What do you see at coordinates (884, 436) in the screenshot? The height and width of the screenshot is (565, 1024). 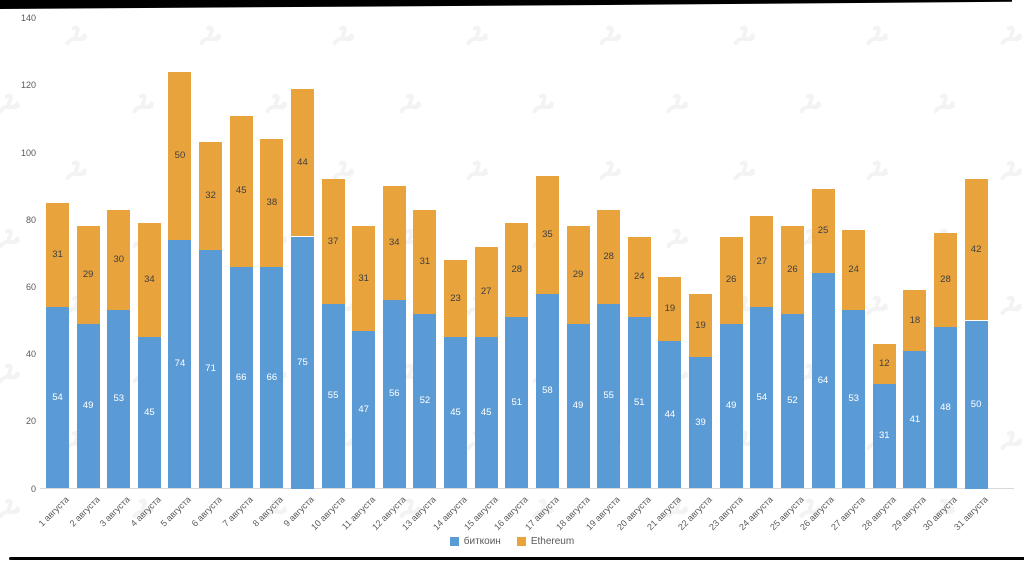 I see `bitcoin-value-label: 31` at bounding box center [884, 436].